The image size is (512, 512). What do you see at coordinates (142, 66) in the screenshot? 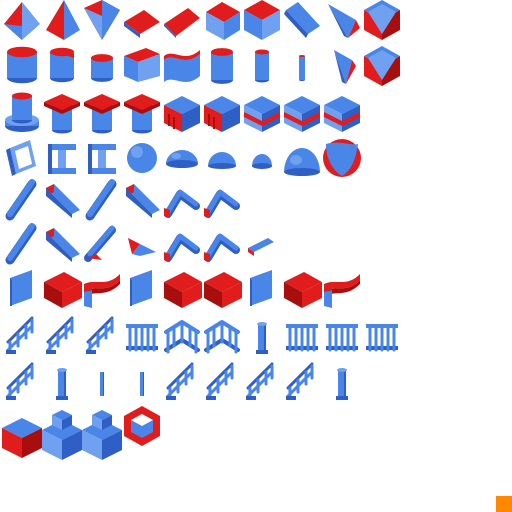
I see `sprite-wide-box-red` at bounding box center [142, 66].